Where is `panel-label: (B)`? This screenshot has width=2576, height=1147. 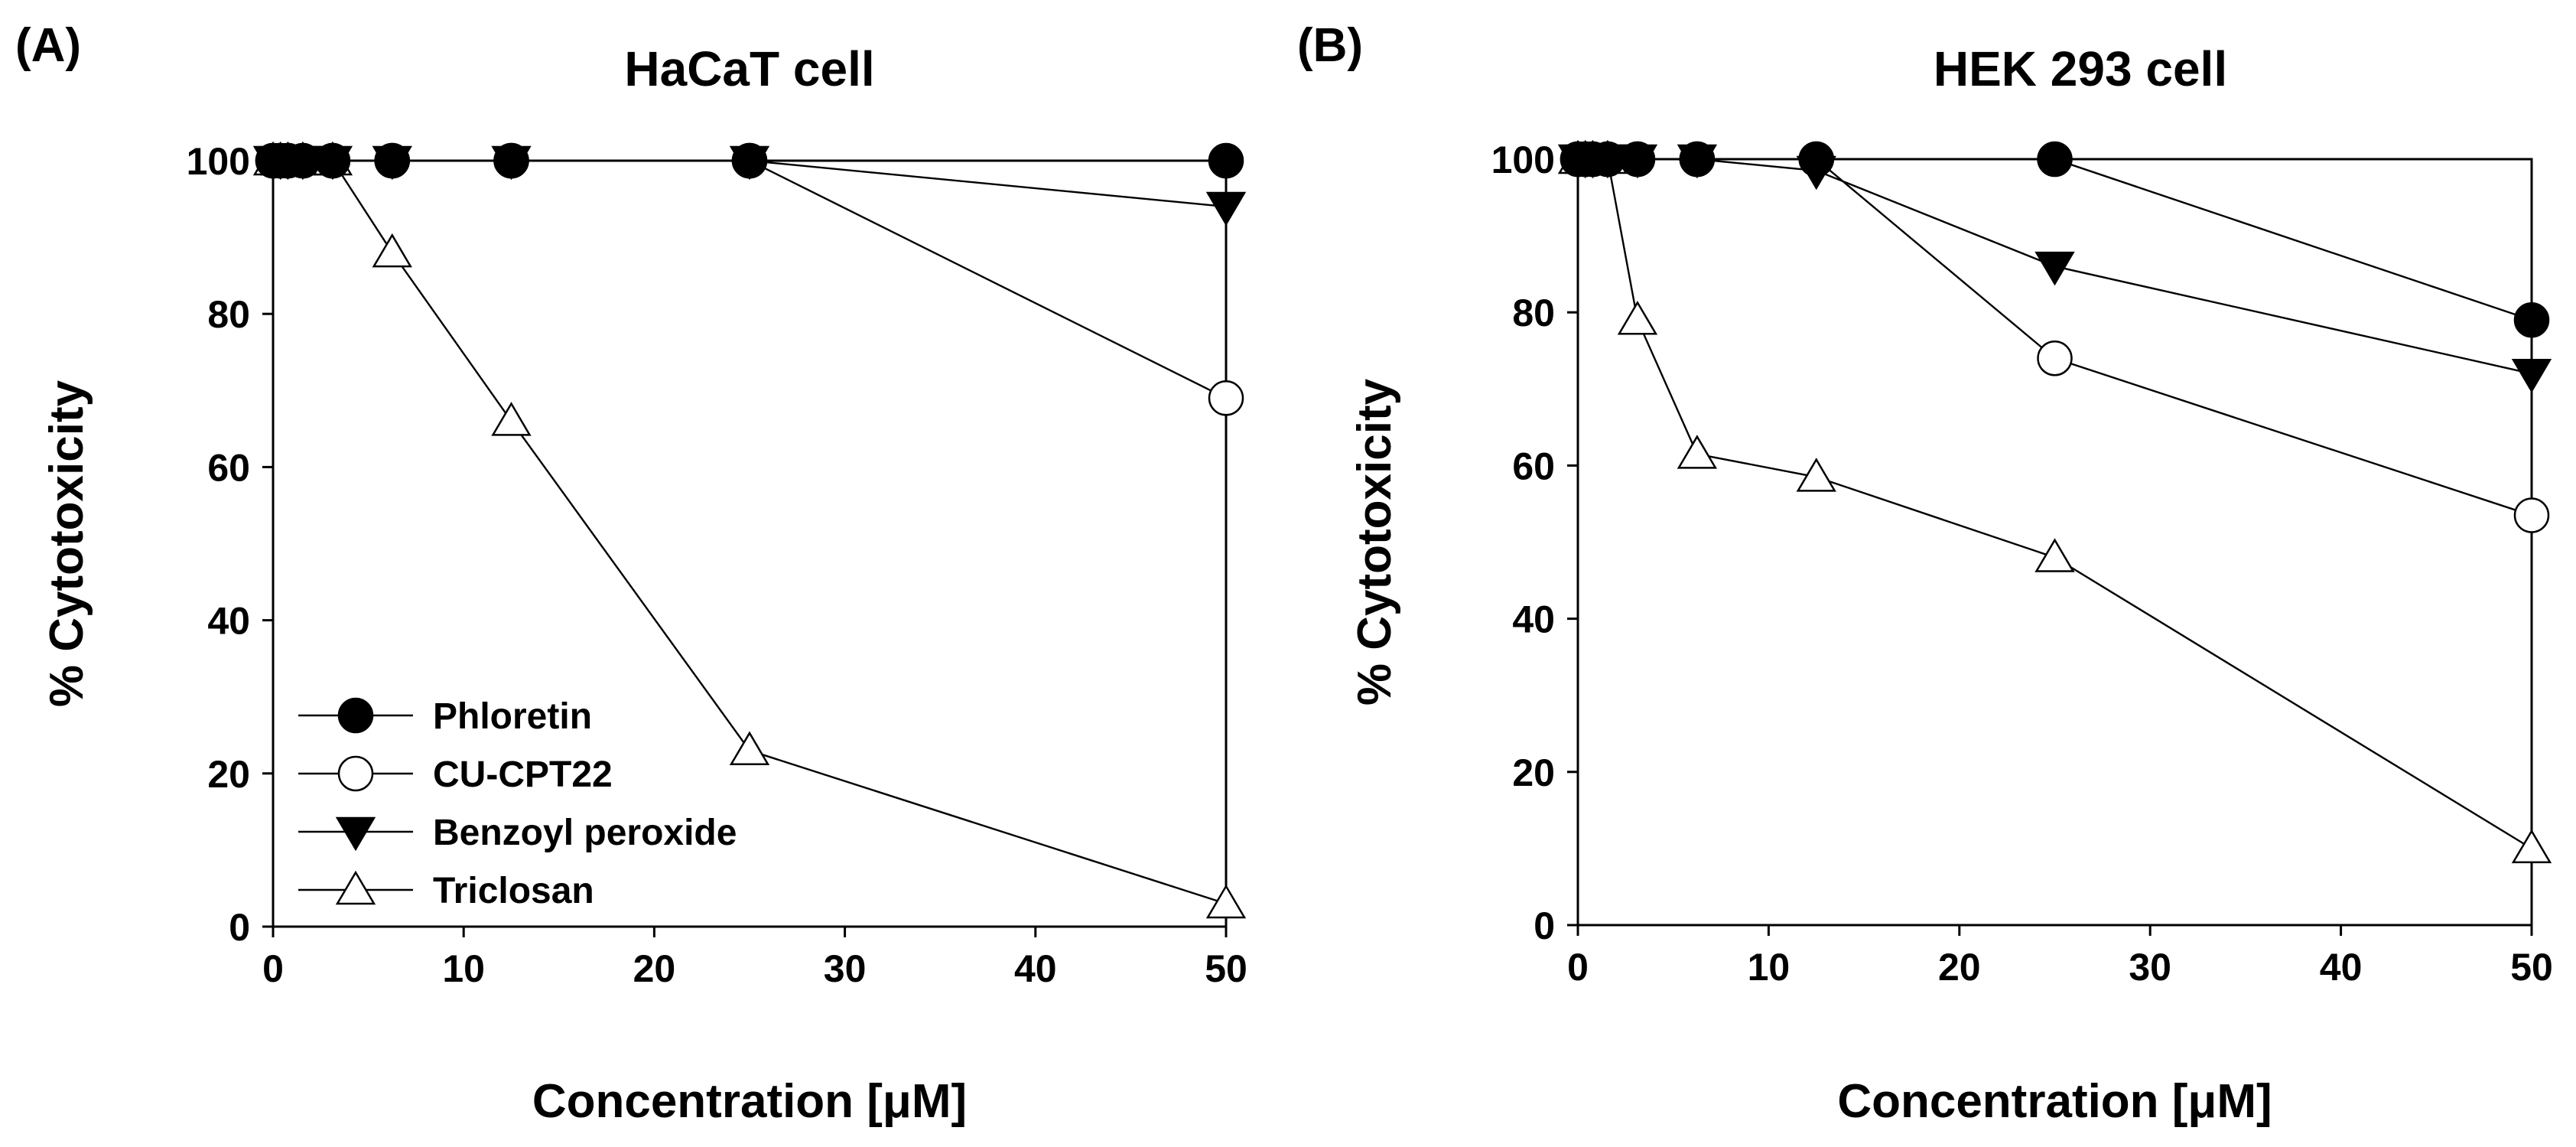
panel-label: (B) is located at coordinates (1330, 45).